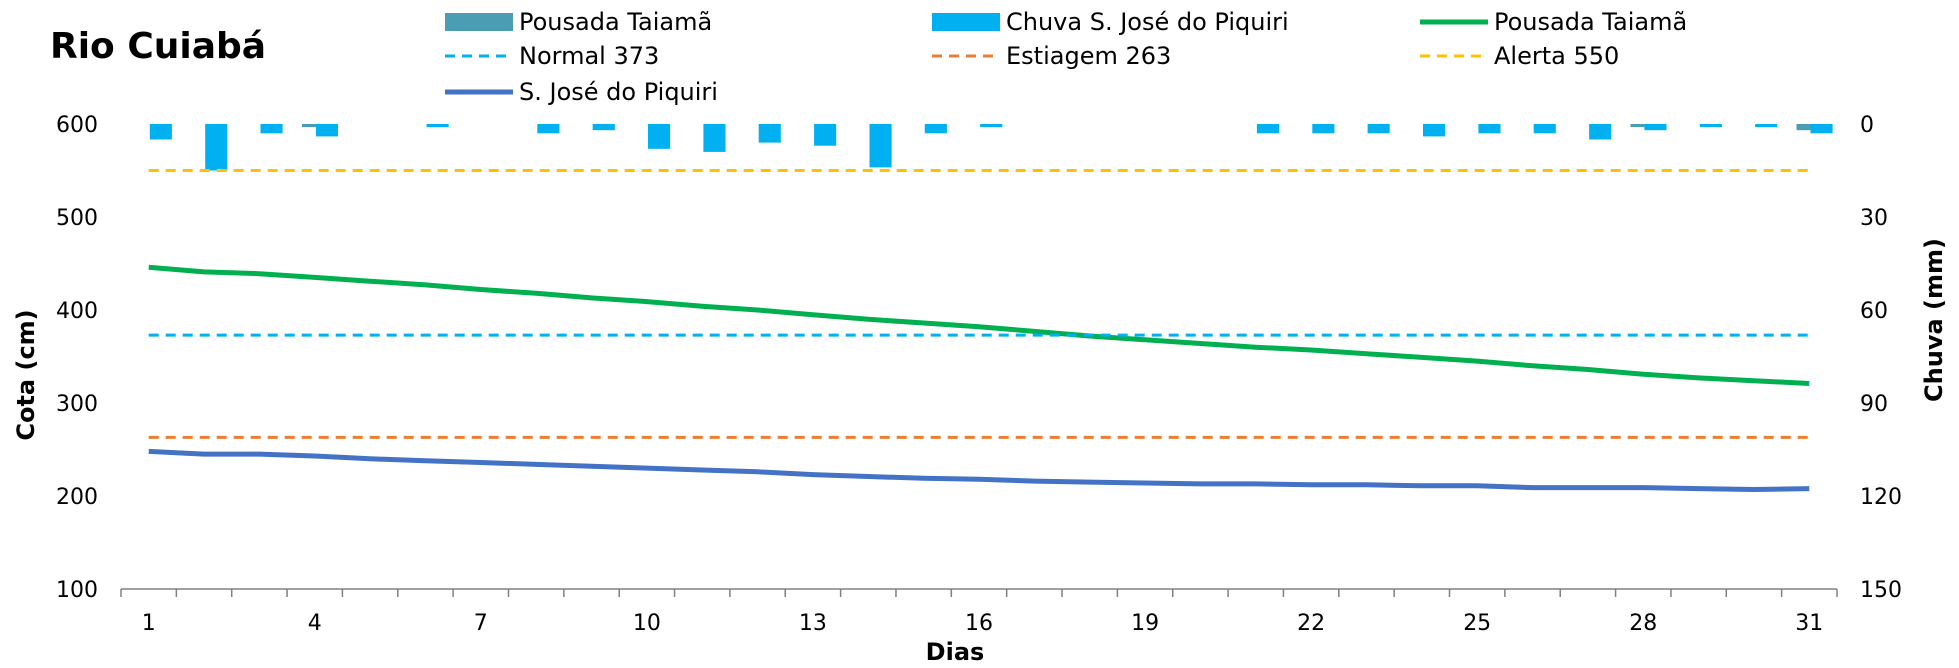  Describe the element at coordinates (615, 22) in the screenshot. I see `legend-label-0: Pousada Taiamã` at that location.